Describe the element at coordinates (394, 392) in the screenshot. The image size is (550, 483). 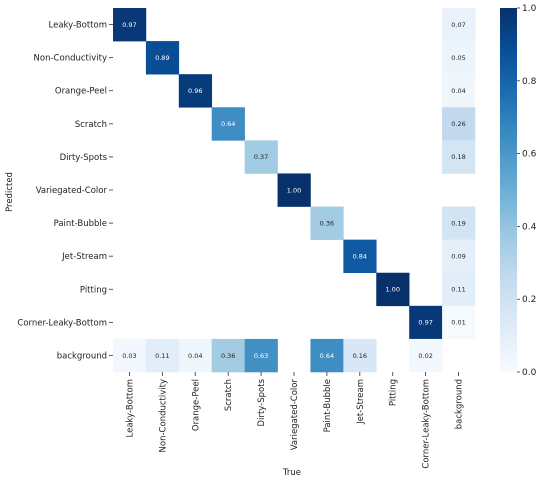
I see `x-tick-label: Pitting` at that location.